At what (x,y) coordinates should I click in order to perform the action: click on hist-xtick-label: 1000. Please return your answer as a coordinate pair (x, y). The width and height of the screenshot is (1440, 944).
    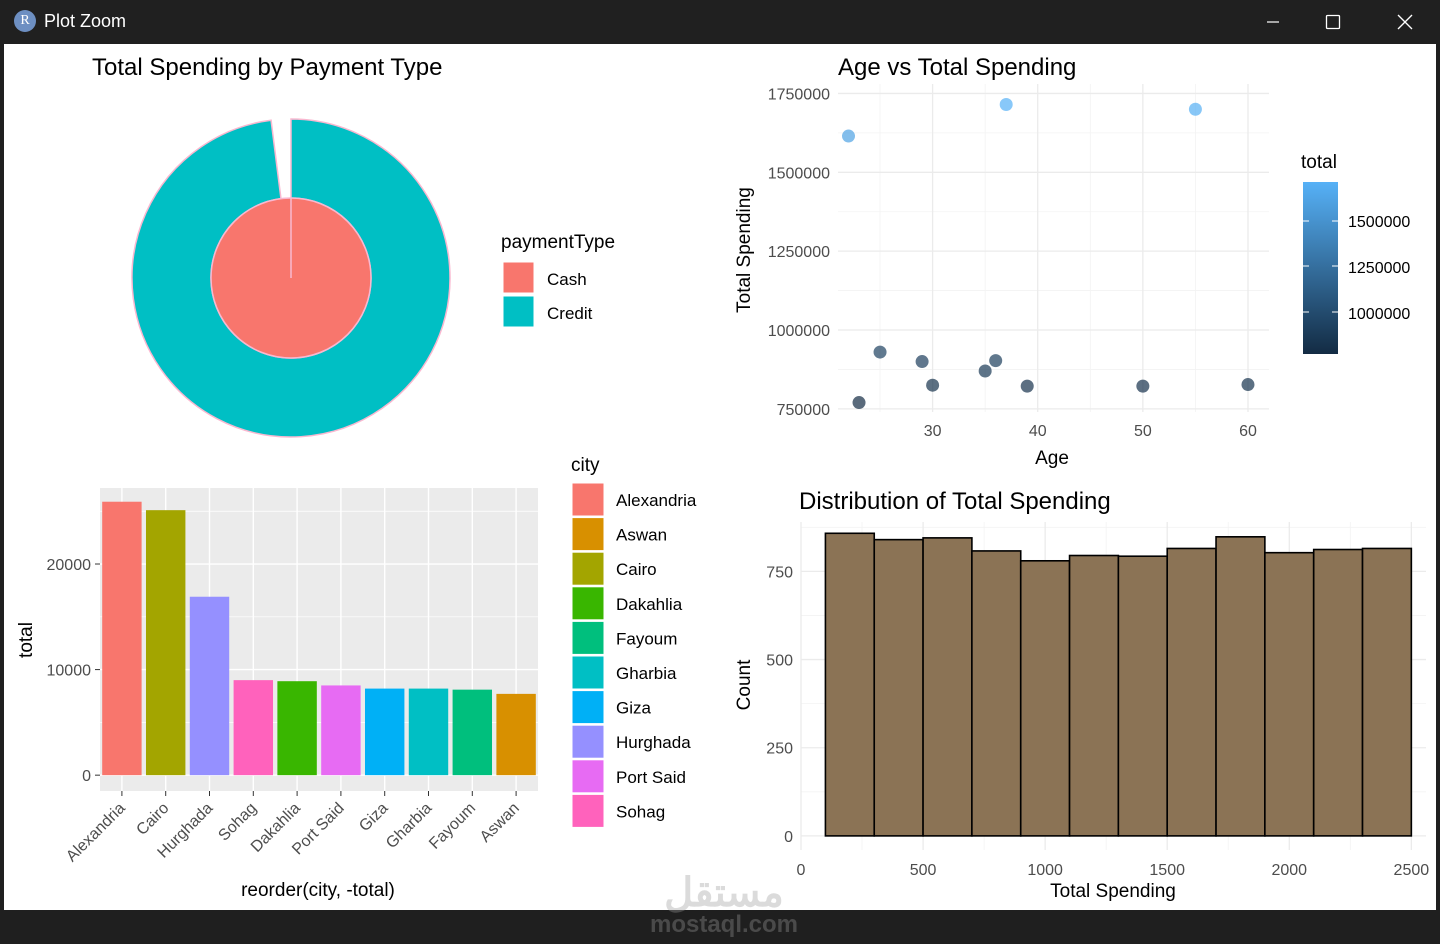
    Looking at the image, I should click on (1045, 870).